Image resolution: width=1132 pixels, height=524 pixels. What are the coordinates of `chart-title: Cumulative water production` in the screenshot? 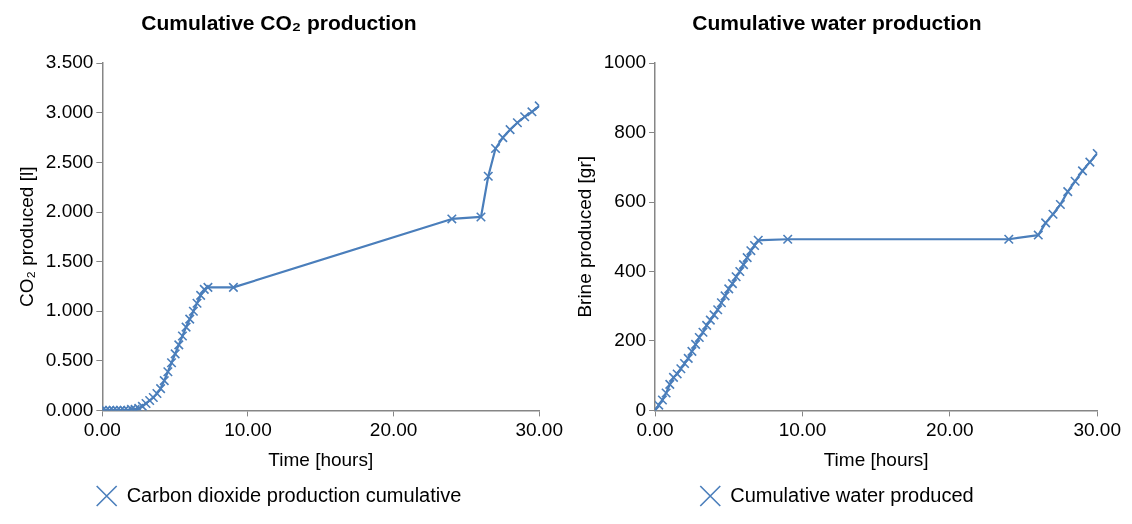 It's located at (837, 23).